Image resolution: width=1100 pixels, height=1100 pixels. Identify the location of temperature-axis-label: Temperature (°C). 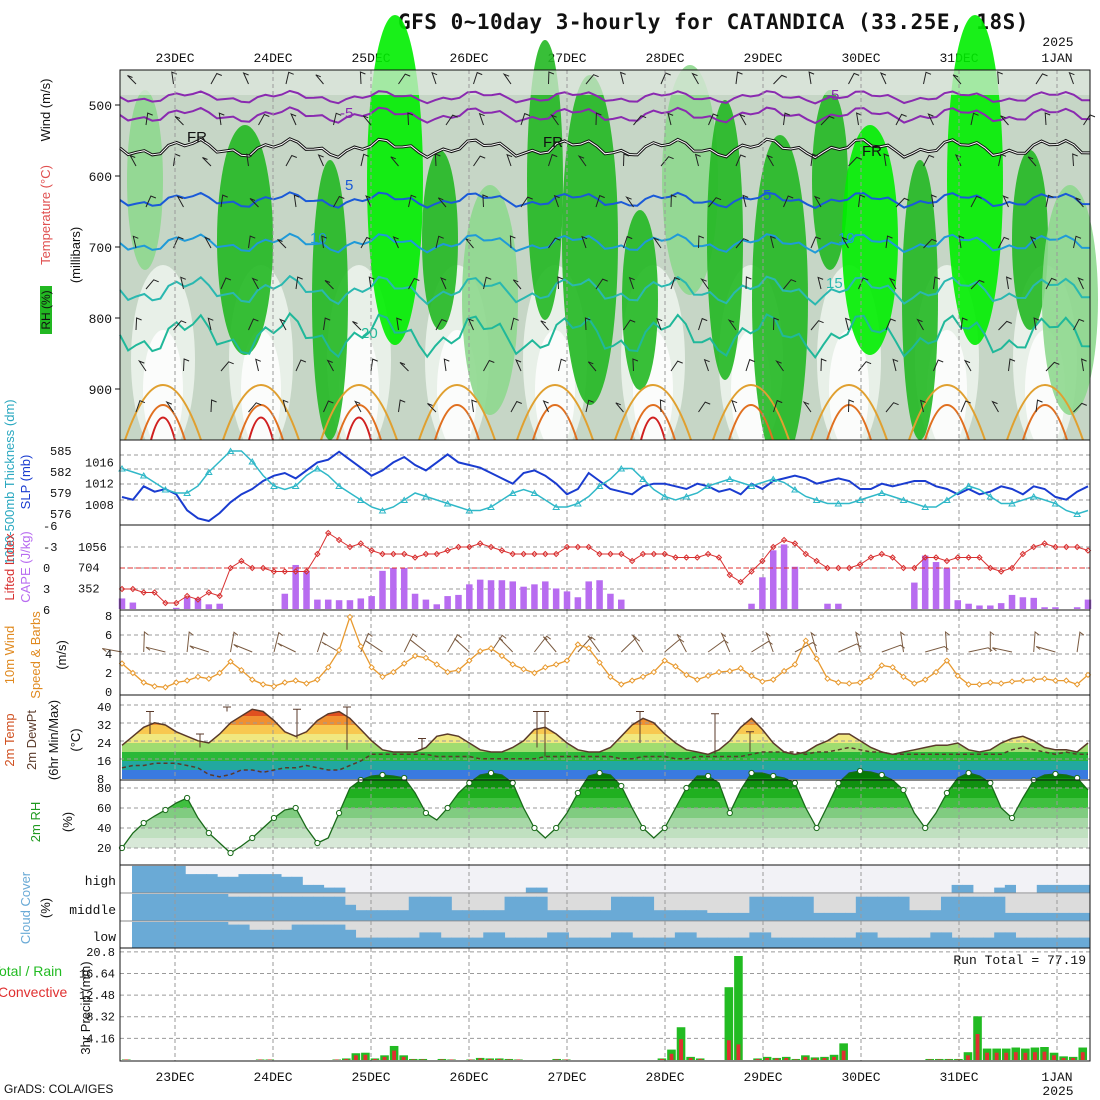
(45, 215).